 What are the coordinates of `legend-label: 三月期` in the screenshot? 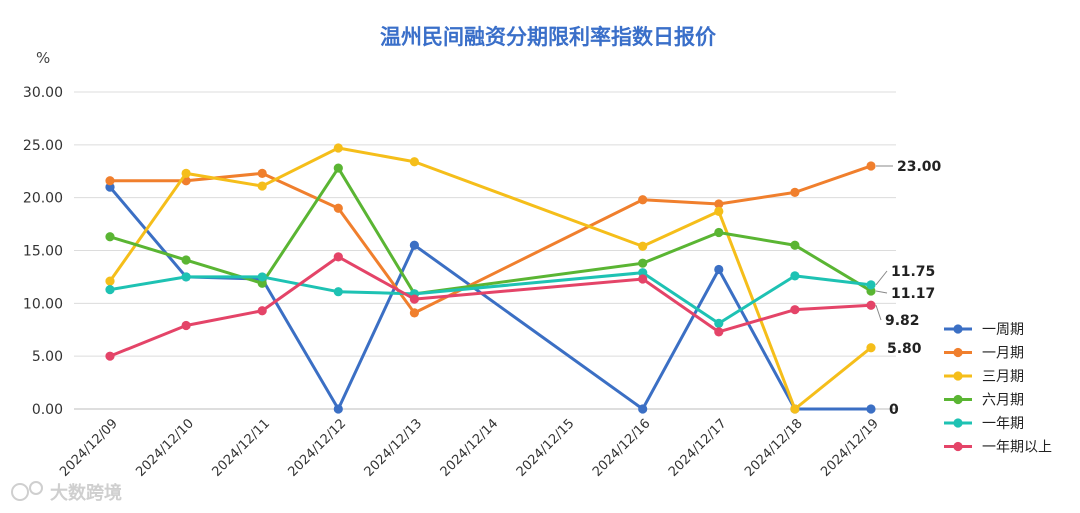 It's located at (1003, 377).